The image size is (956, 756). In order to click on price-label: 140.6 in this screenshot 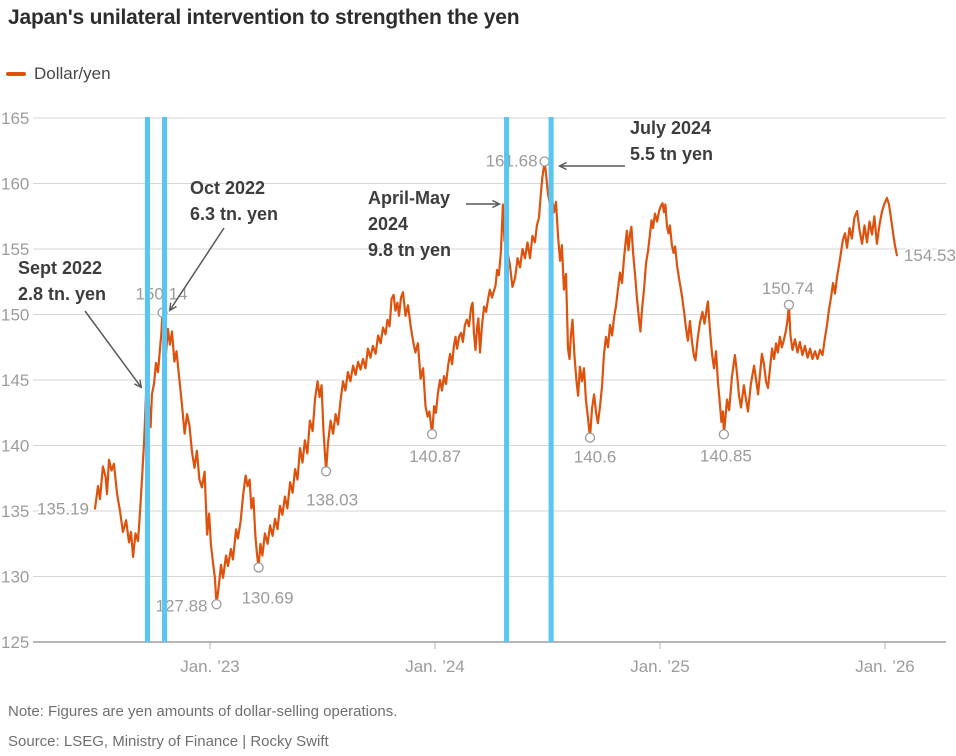, I will do `click(595, 457)`.